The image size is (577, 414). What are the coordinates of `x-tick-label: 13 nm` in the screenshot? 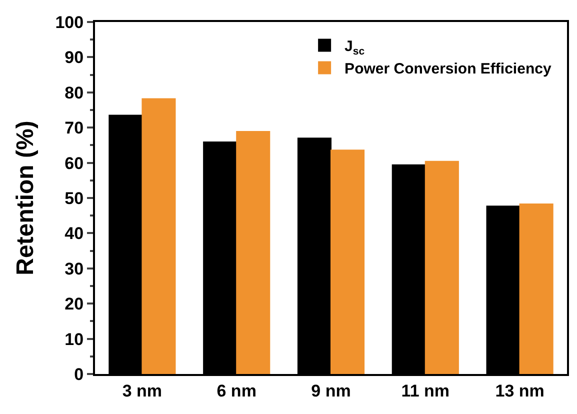 It's located at (519, 390).